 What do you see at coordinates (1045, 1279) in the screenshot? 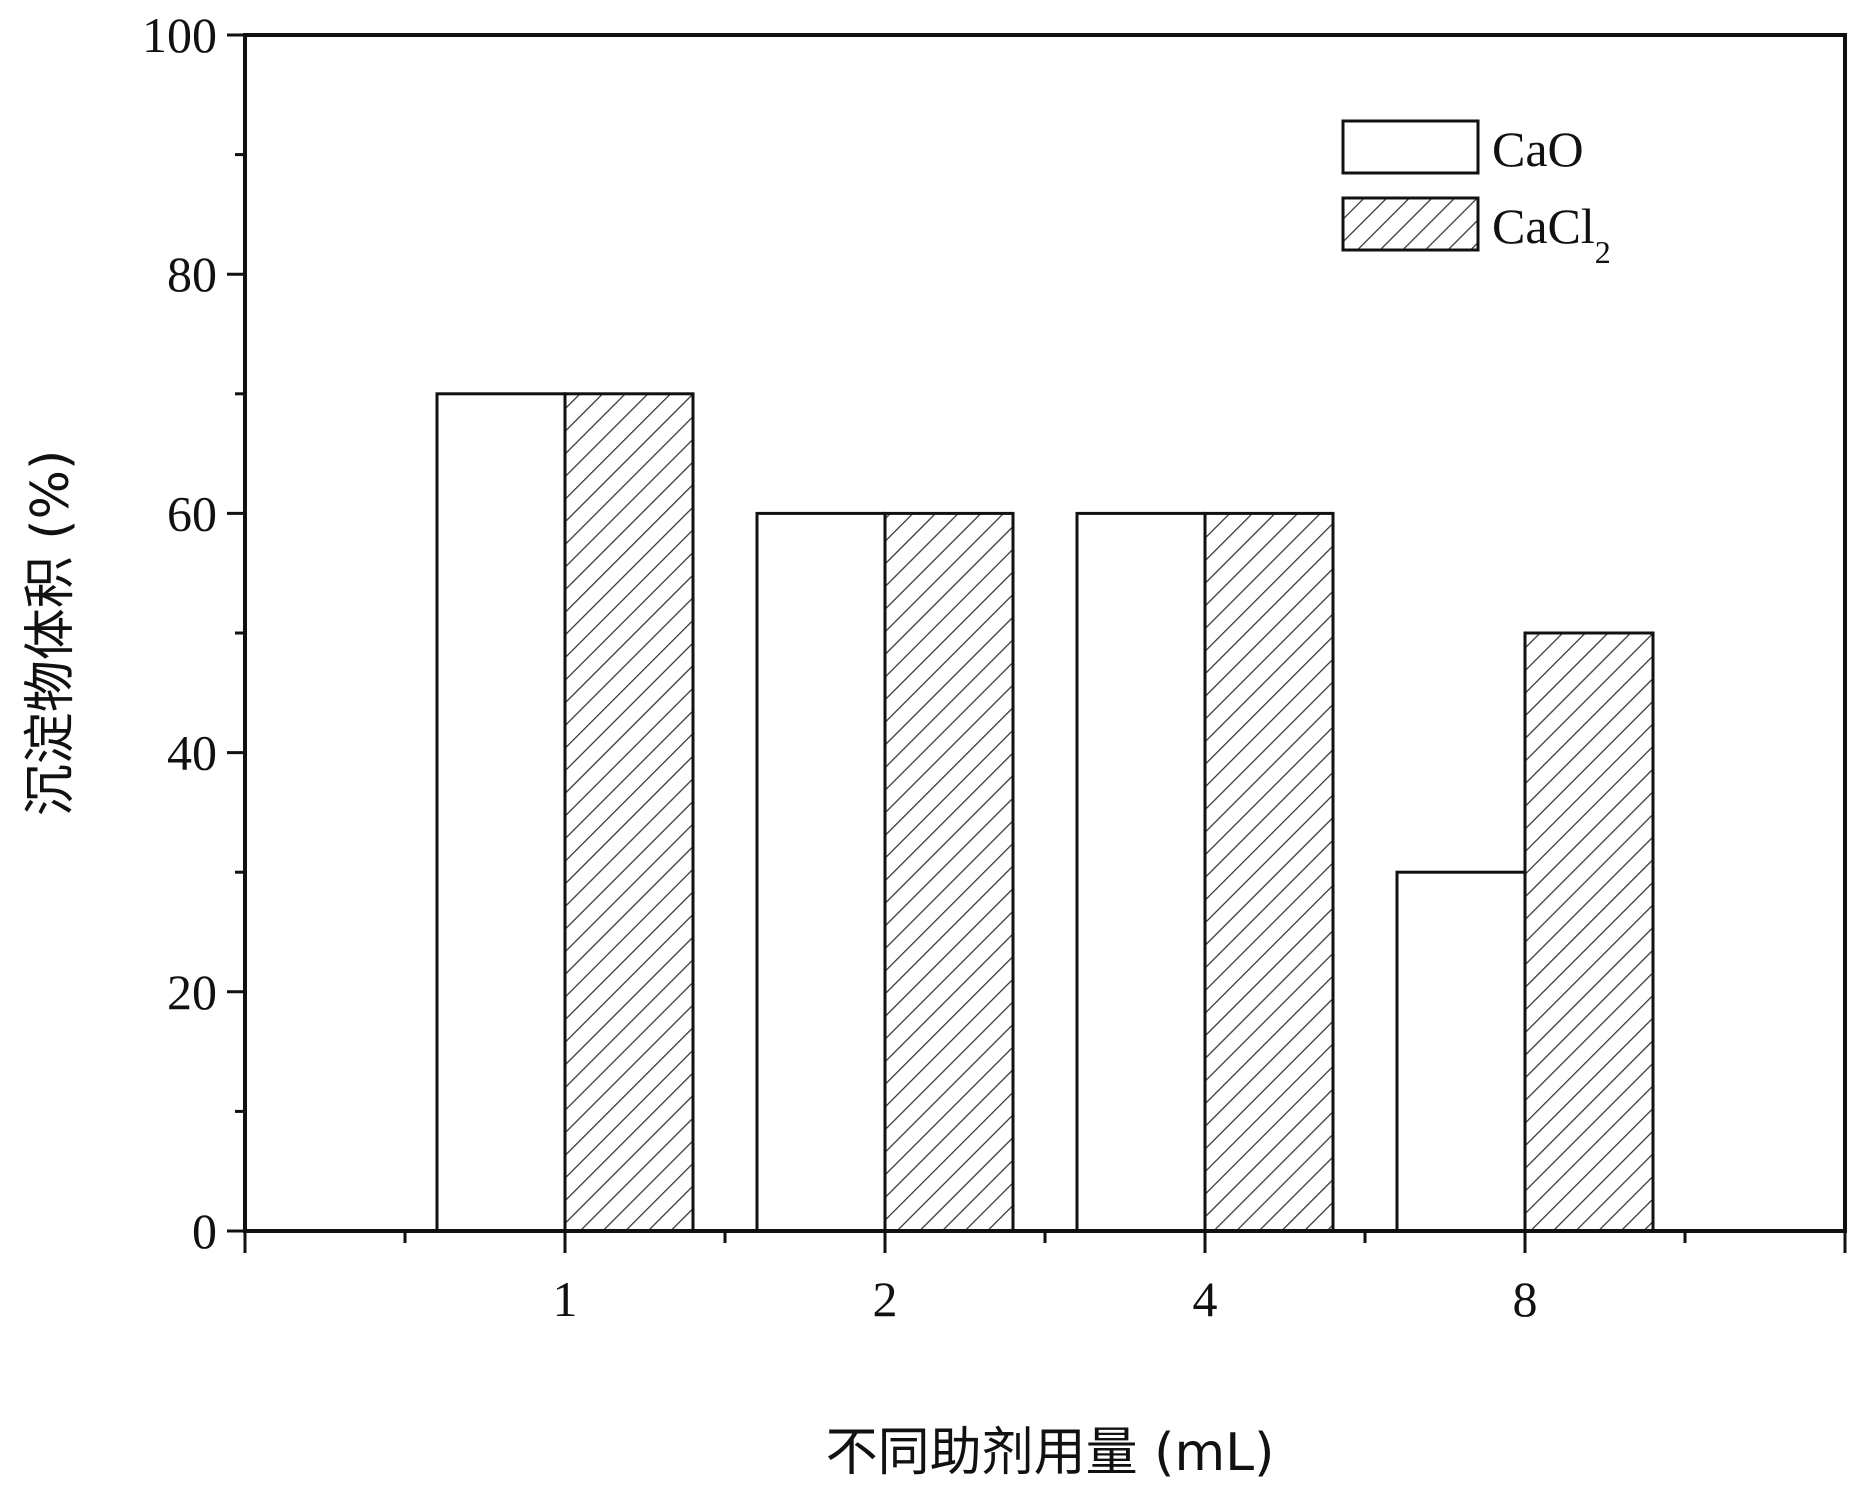
I see `x-axis-ticks: 1 2 4 8` at bounding box center [1045, 1279].